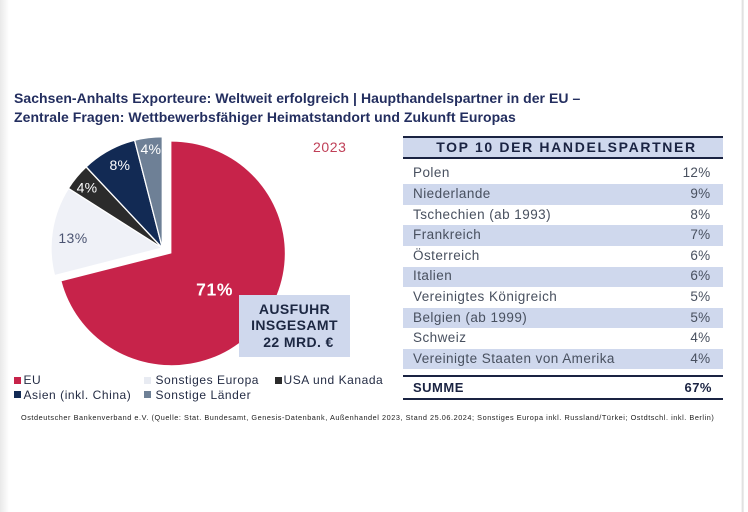  I want to click on svg-text: 71%, so click(214, 290).